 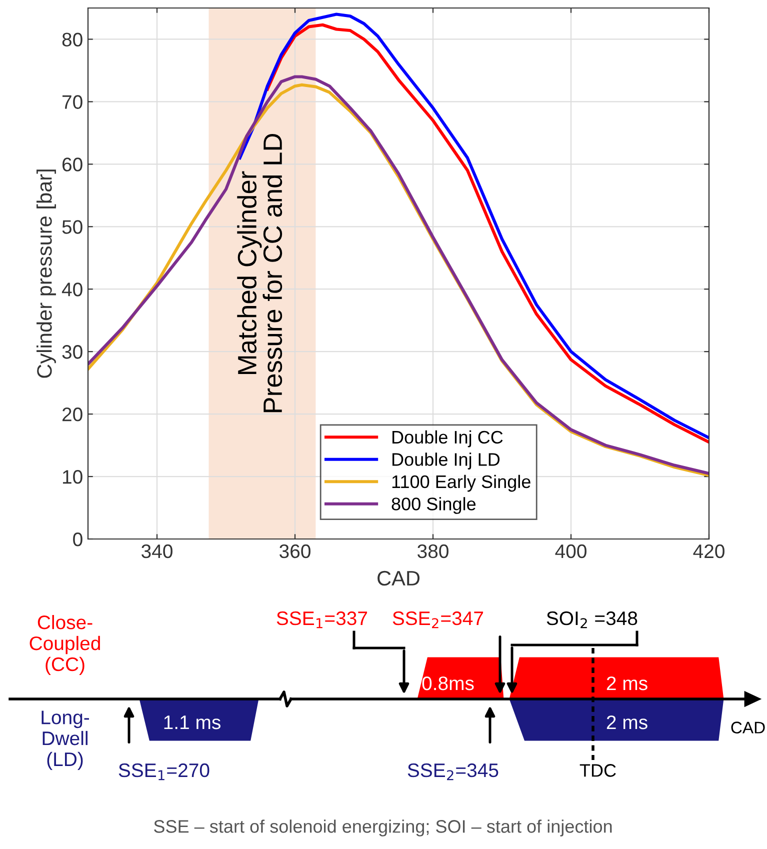 I want to click on y-tick-label: 10, so click(x=72, y=477).